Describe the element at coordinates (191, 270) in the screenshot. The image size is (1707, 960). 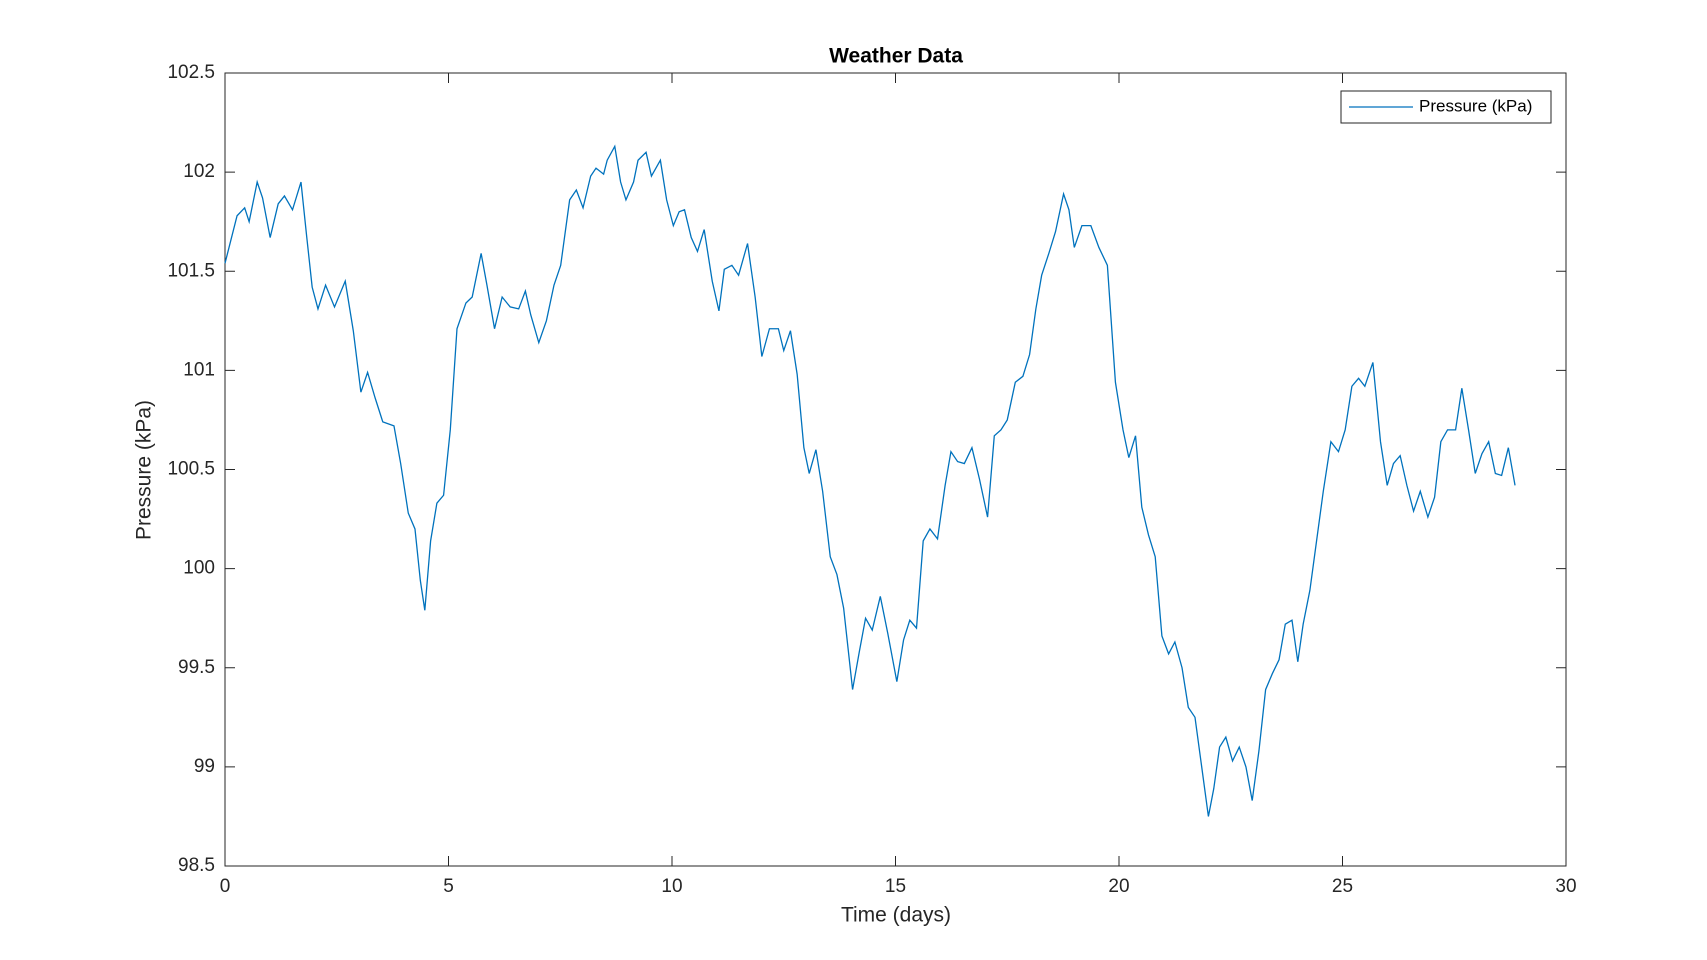
I see `y-tick-label: 101.5` at that location.